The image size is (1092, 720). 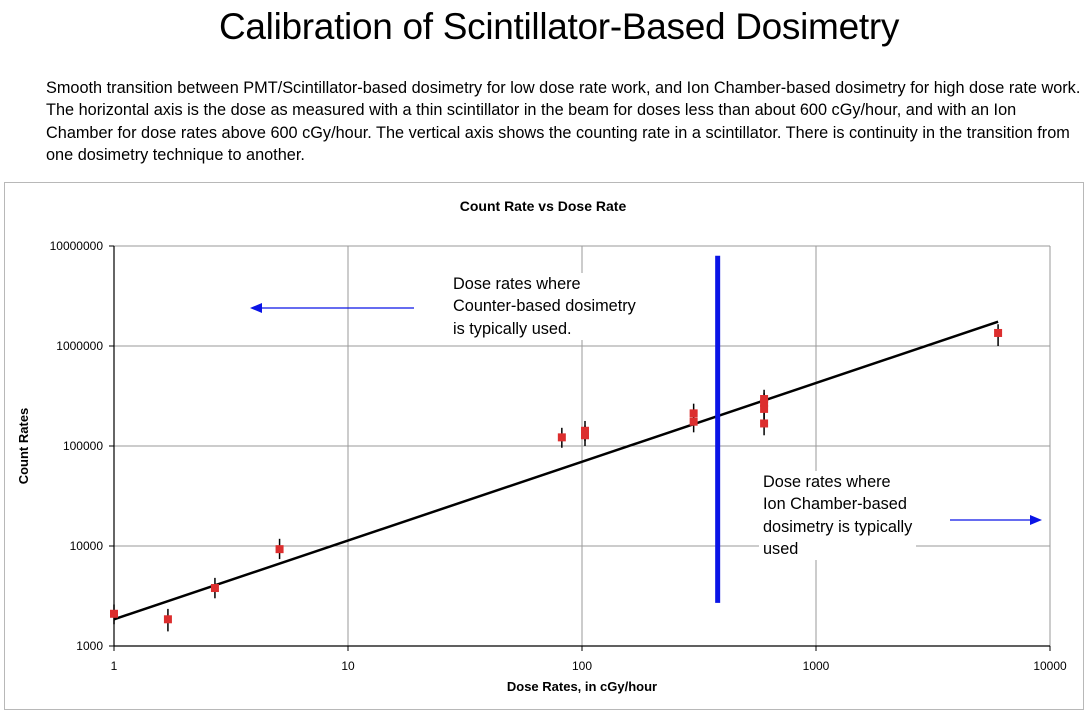 I want to click on x-tick-label: 100, so click(x=582, y=666).